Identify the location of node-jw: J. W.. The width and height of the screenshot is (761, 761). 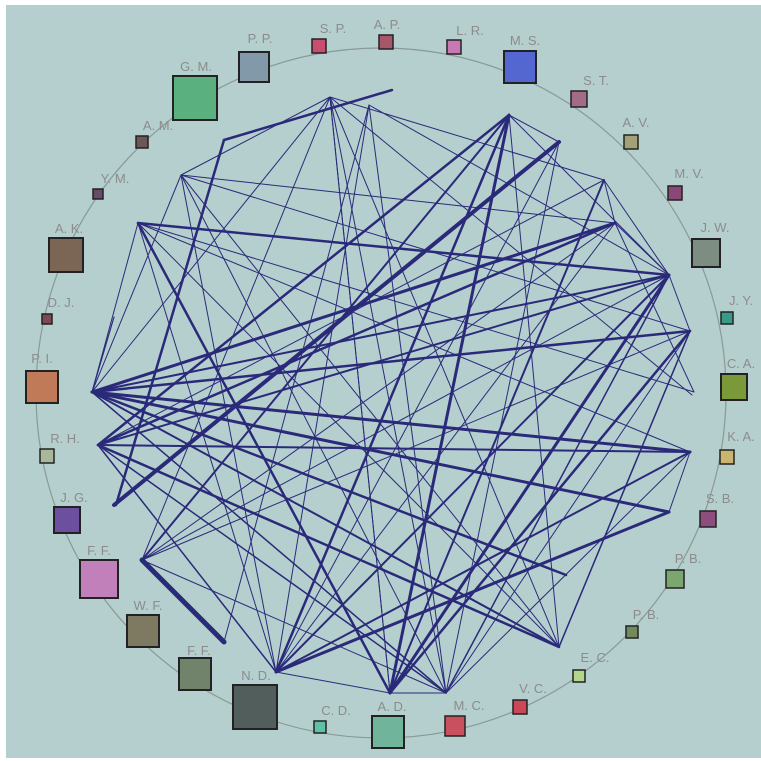
(710, 244).